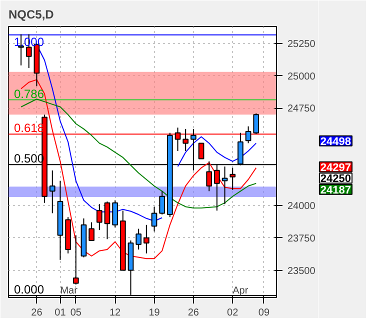 The width and height of the screenshot is (368, 320). What do you see at coordinates (29, 93) in the screenshot?
I see `annotation: 0.786` at bounding box center [29, 93].